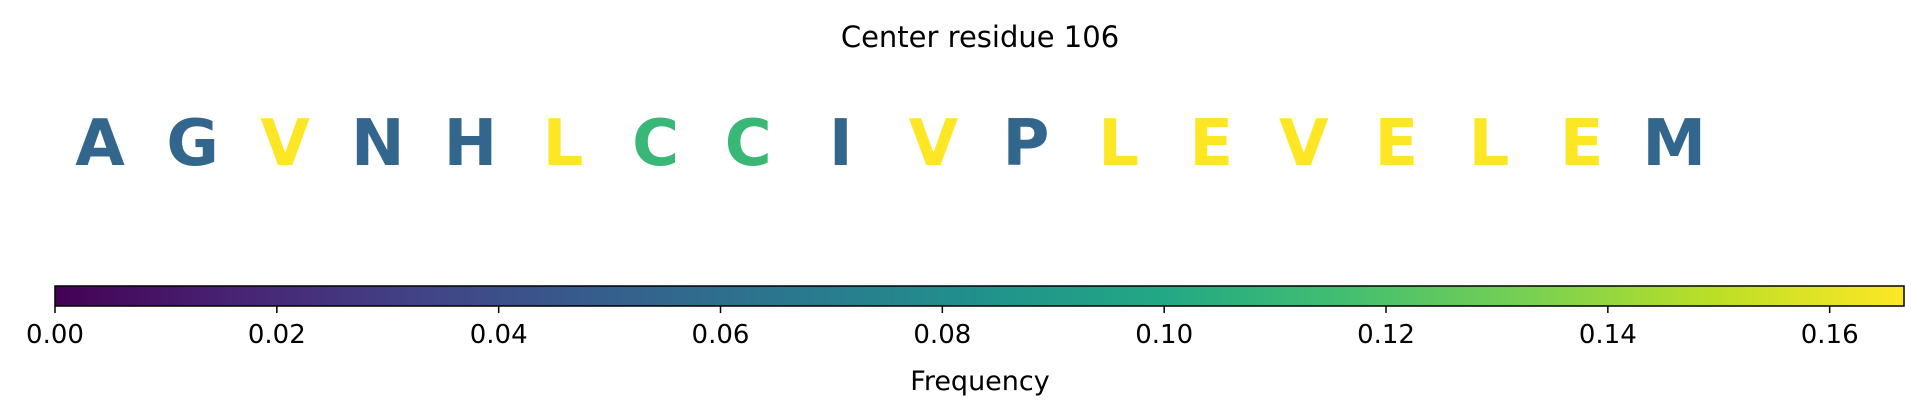  Describe the element at coordinates (980, 37) in the screenshot. I see `chart-title: Center residue 106` at that location.